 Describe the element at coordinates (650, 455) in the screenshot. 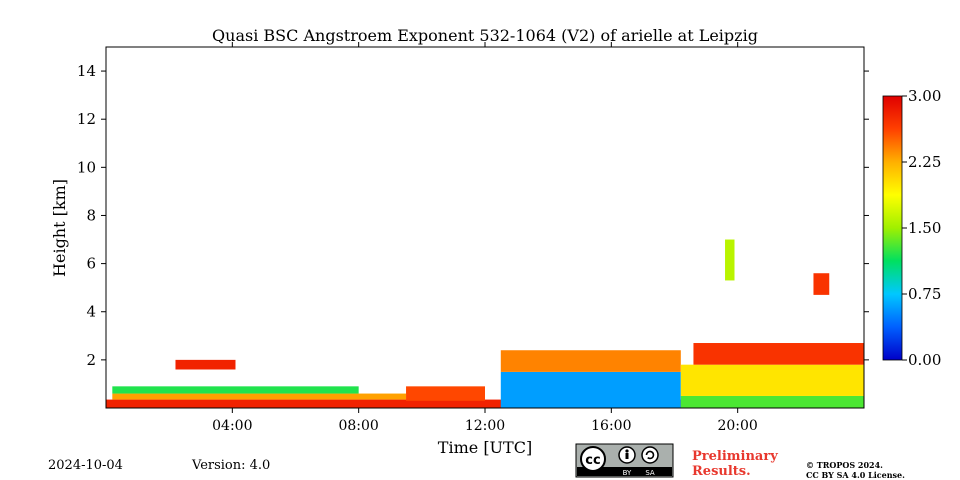

I see `sa-icon` at that location.